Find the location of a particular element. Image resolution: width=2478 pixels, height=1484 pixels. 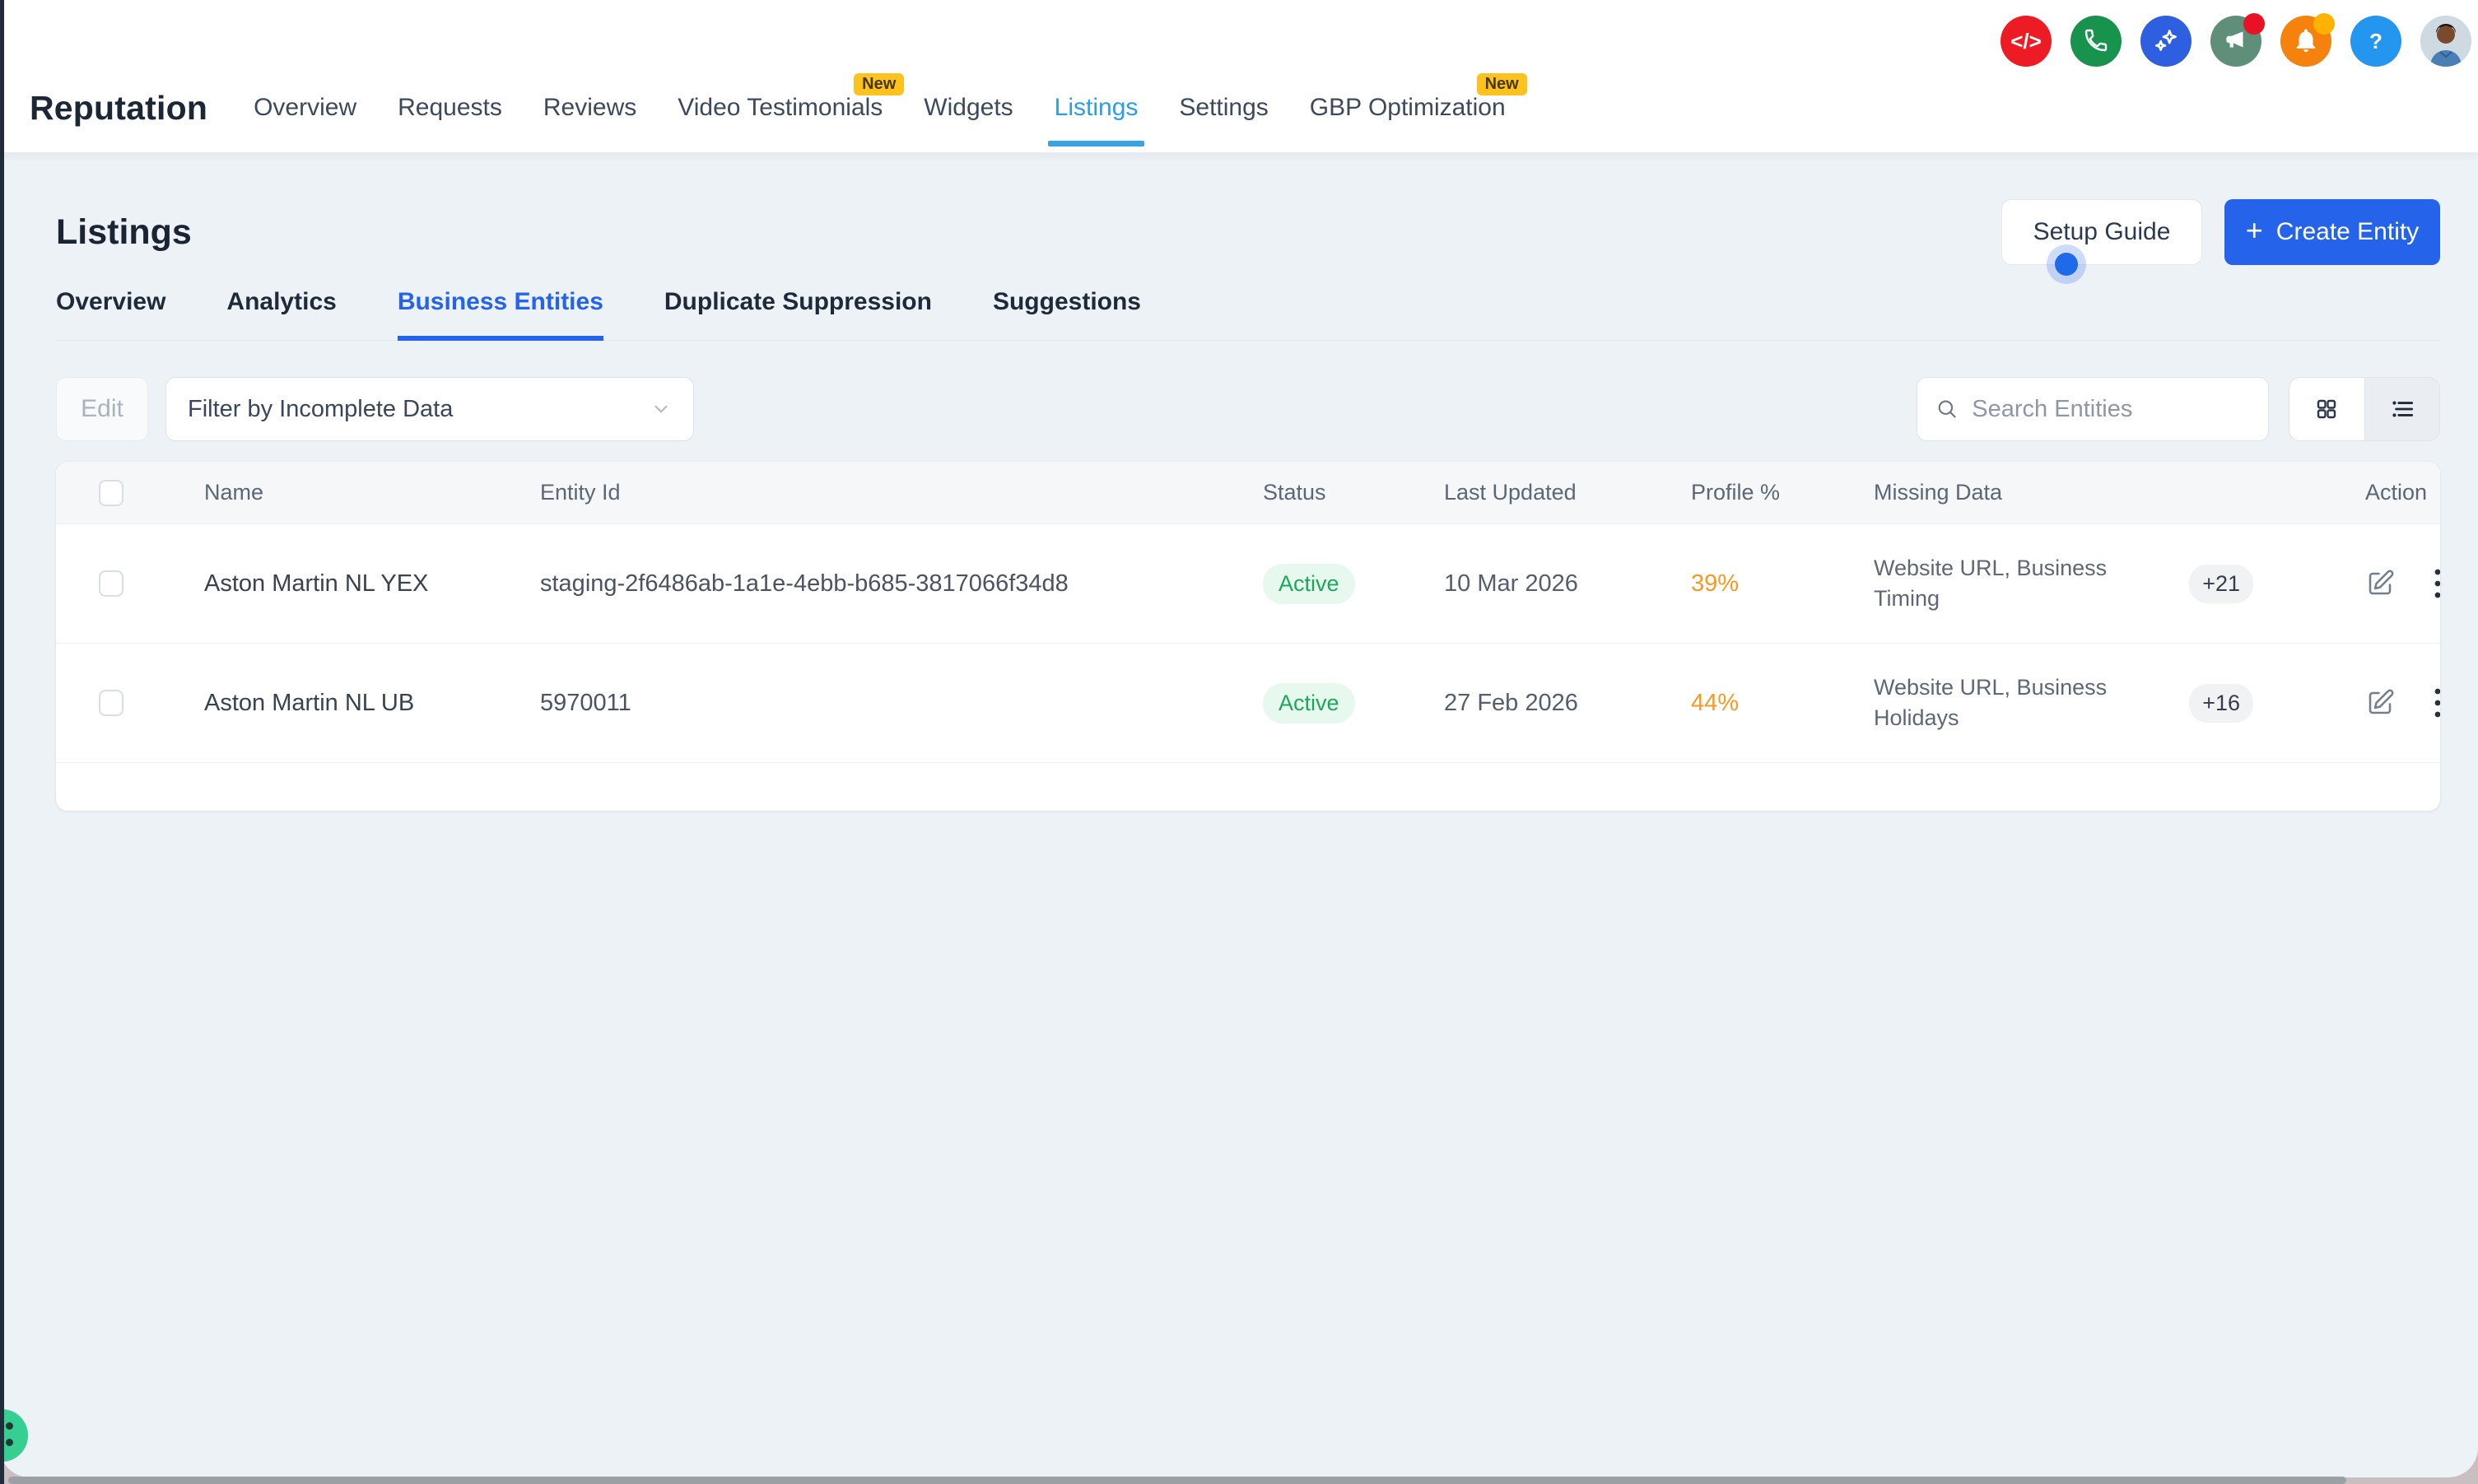

utility-bar: </> is located at coordinates (2236, 40).